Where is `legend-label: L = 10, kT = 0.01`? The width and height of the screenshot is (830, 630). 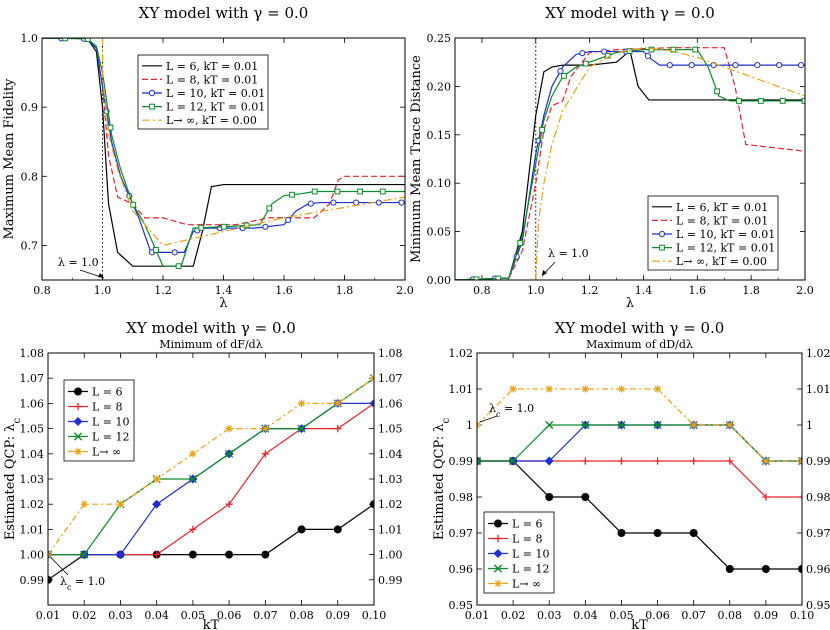
legend-label: L = 10, kT = 0.01 is located at coordinates (725, 234).